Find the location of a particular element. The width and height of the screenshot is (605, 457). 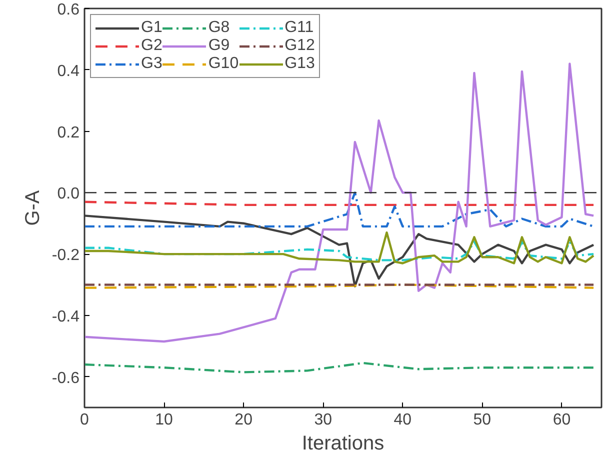

x-tick-label: 20 is located at coordinates (243, 420).